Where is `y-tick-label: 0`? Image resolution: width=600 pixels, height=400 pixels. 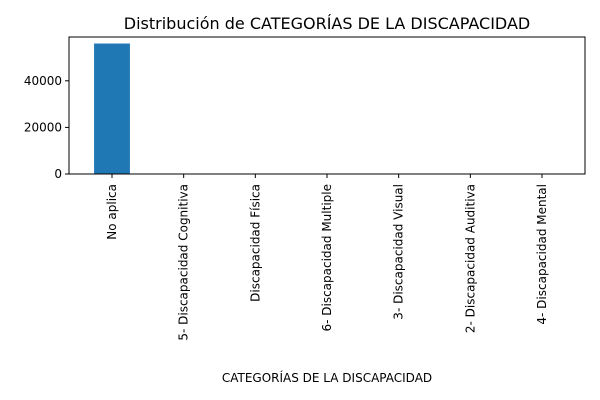
y-tick-label: 0 is located at coordinates (58, 174).